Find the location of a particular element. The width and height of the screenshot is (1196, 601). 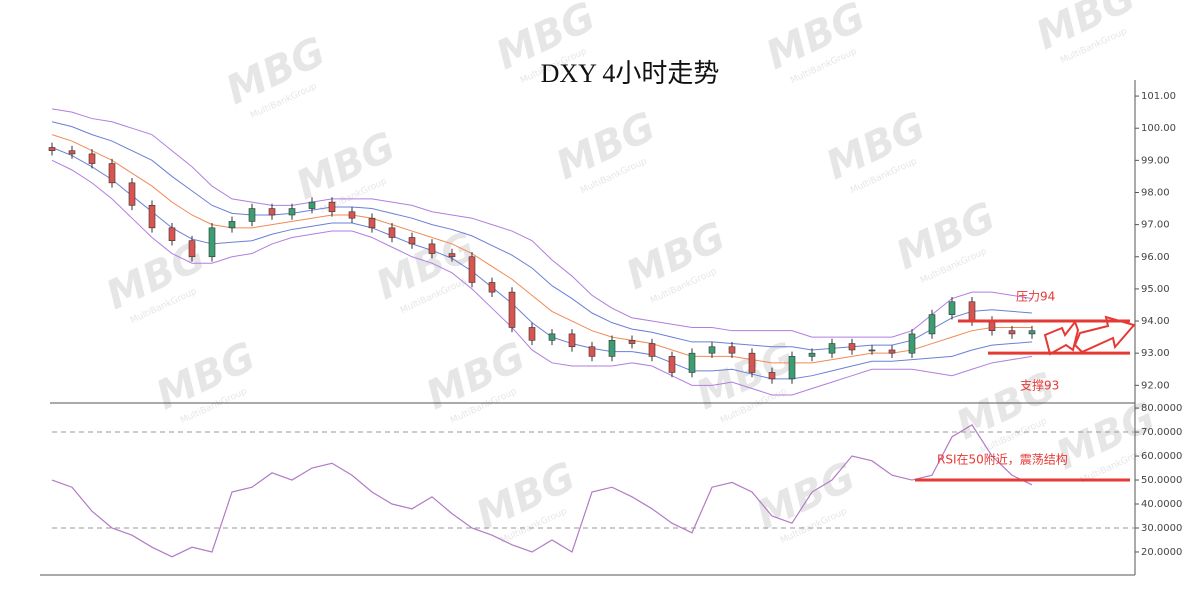

y-tick-label: 94.00 is located at coordinates (1155, 321).